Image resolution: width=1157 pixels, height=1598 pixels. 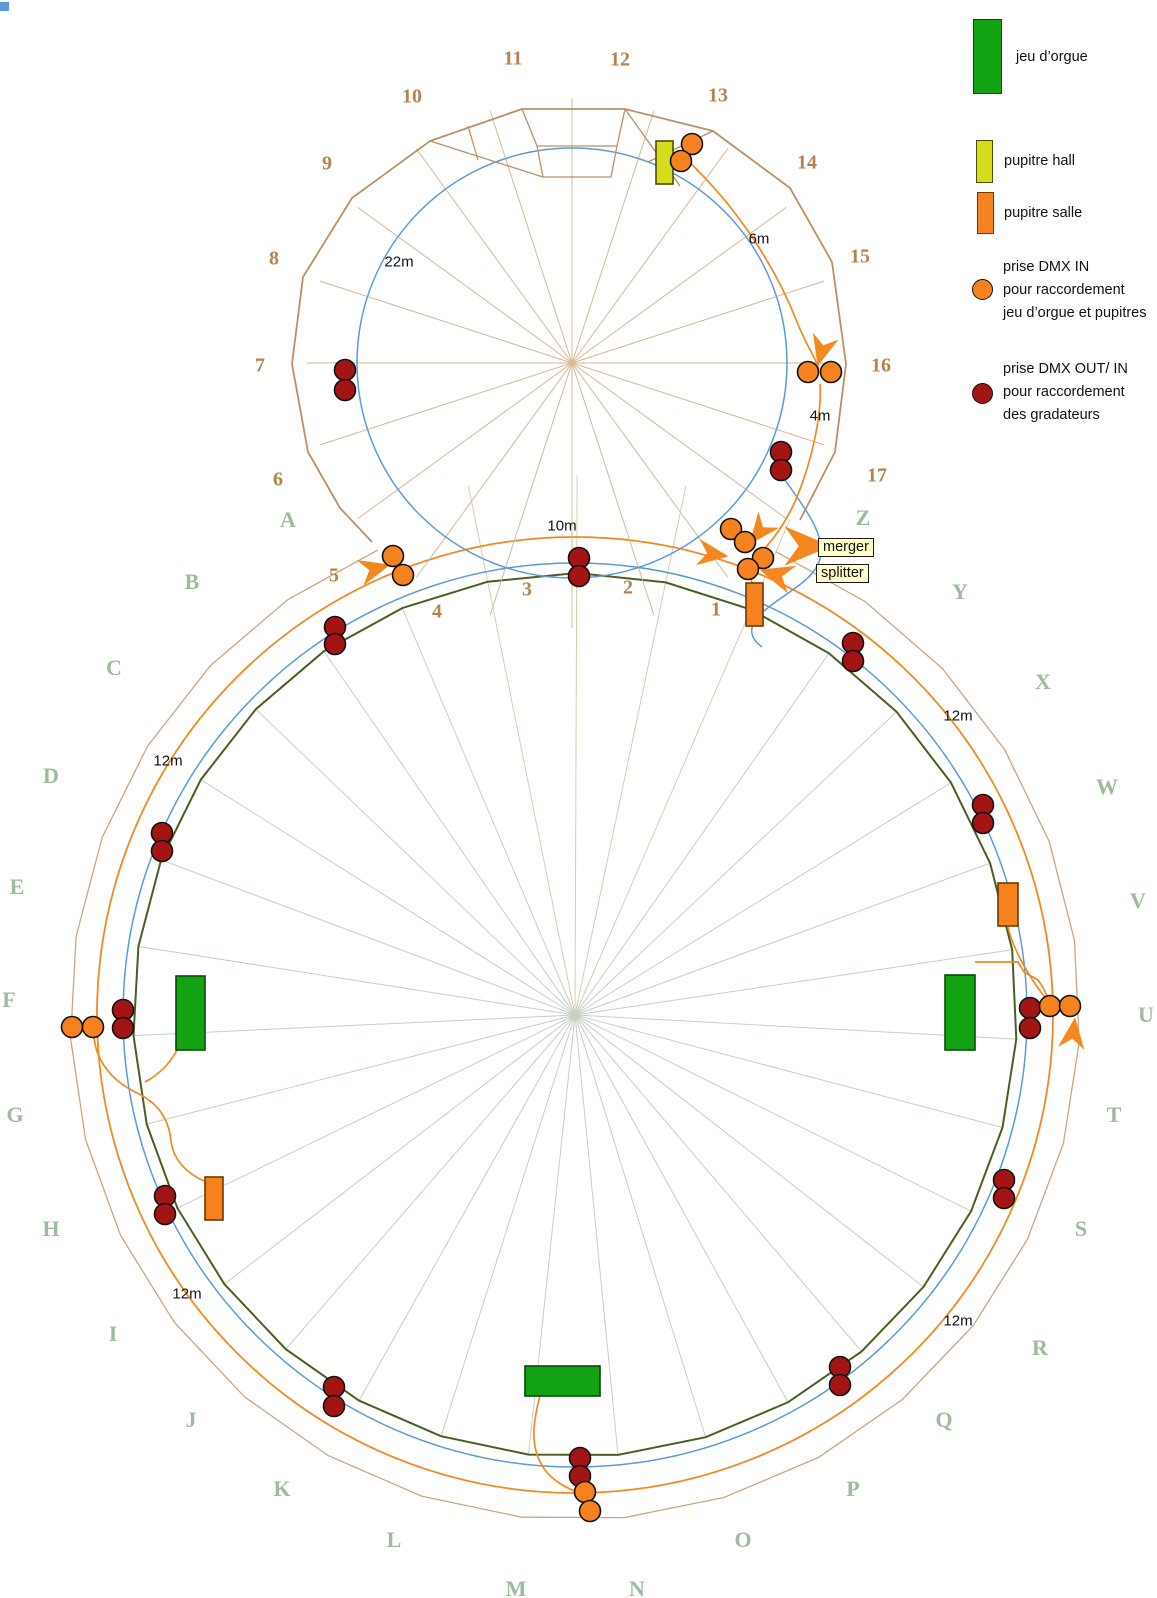 I want to click on legend-dmx-in-line1: prise DMX IN, so click(x=1046, y=267).